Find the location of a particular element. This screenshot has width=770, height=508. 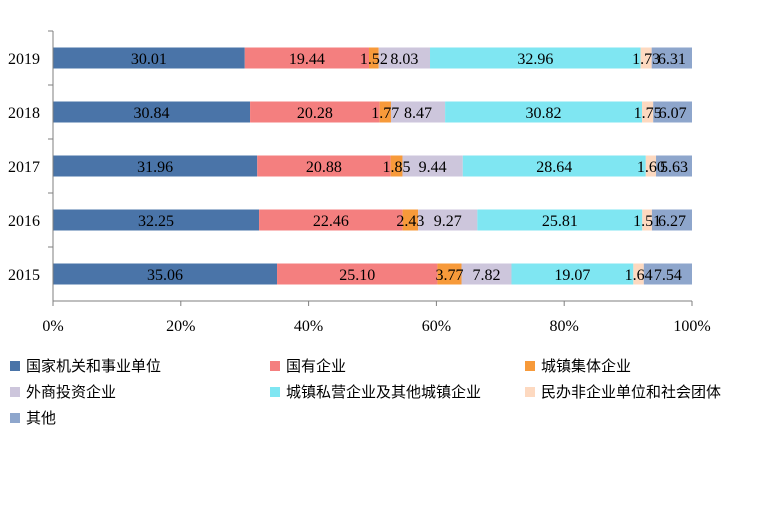

data-label: 8.03 is located at coordinates (404, 59).